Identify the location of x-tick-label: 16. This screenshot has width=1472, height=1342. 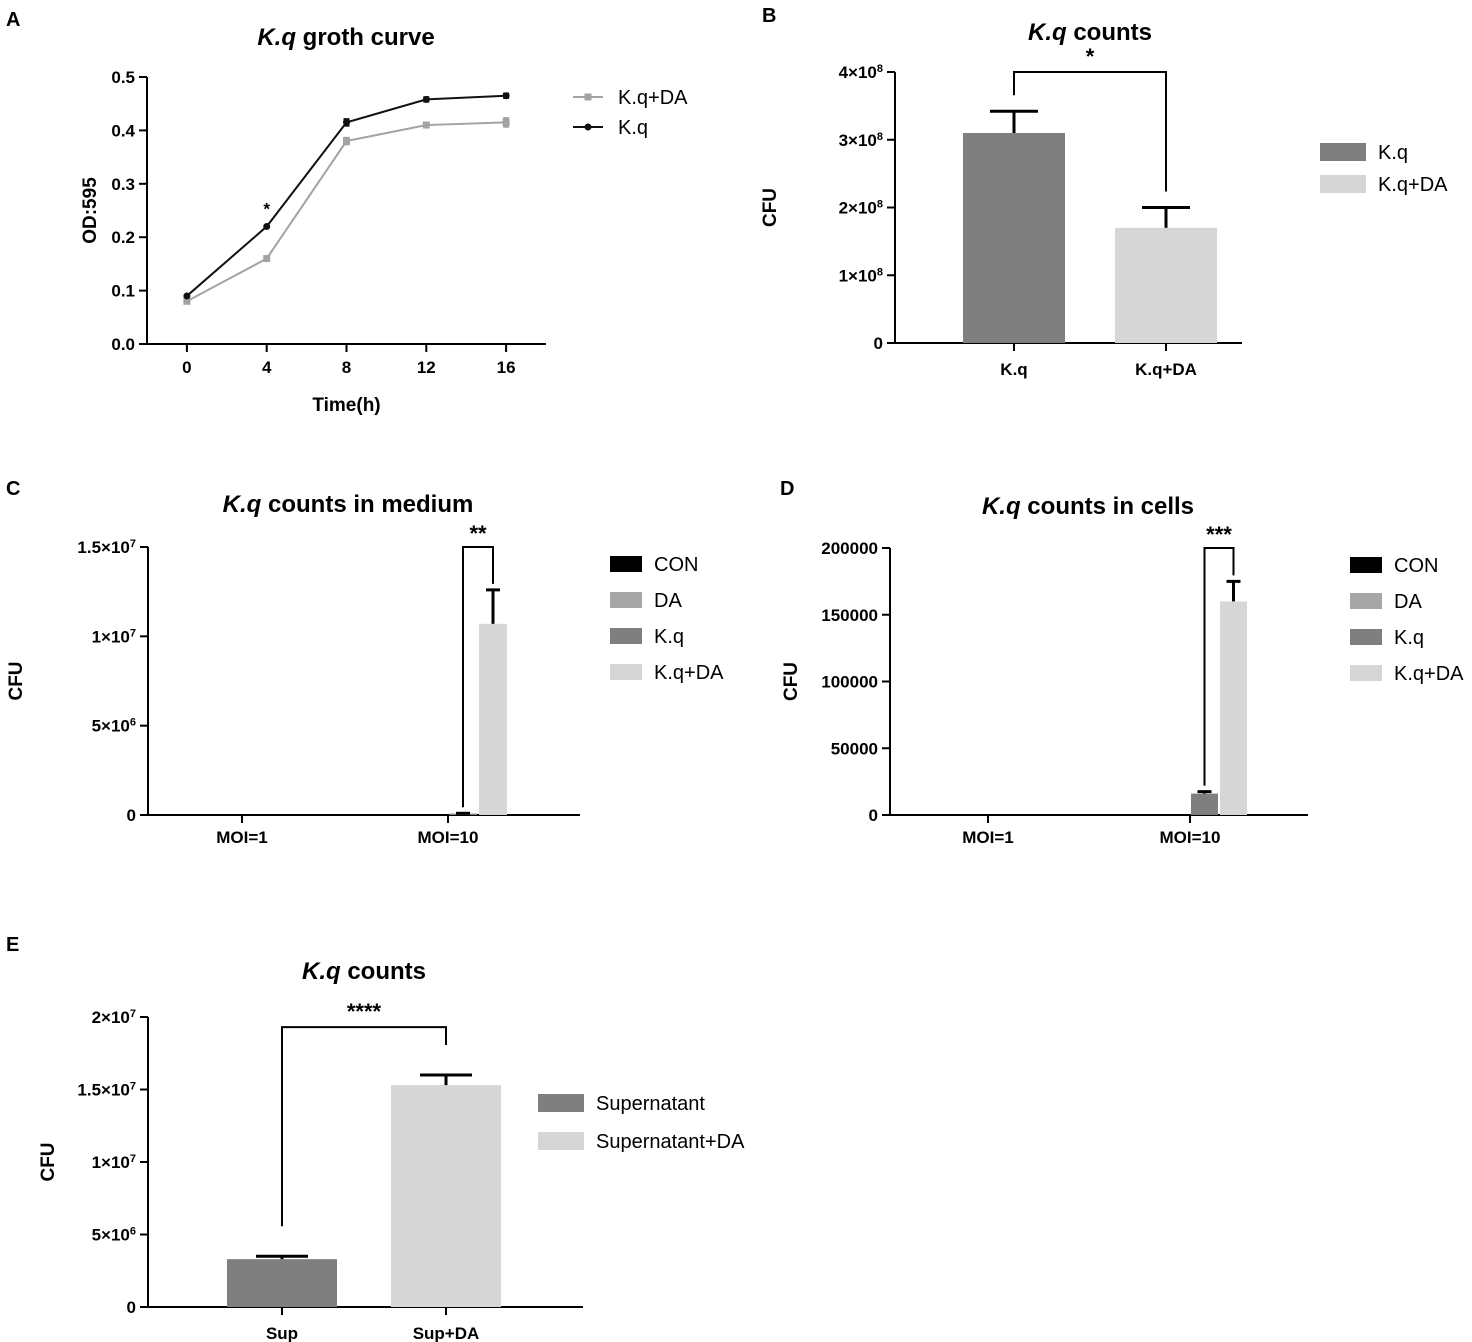
(506, 367).